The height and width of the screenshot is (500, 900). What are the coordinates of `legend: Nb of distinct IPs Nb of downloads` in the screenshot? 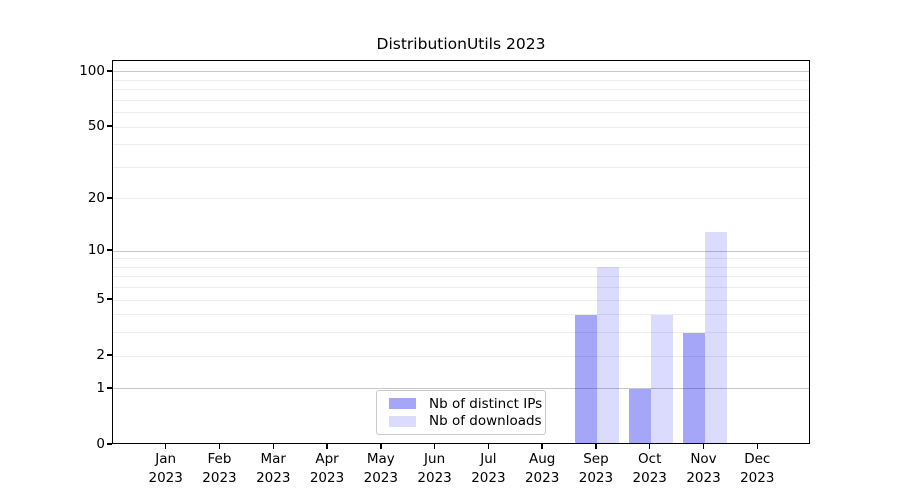 It's located at (461, 412).